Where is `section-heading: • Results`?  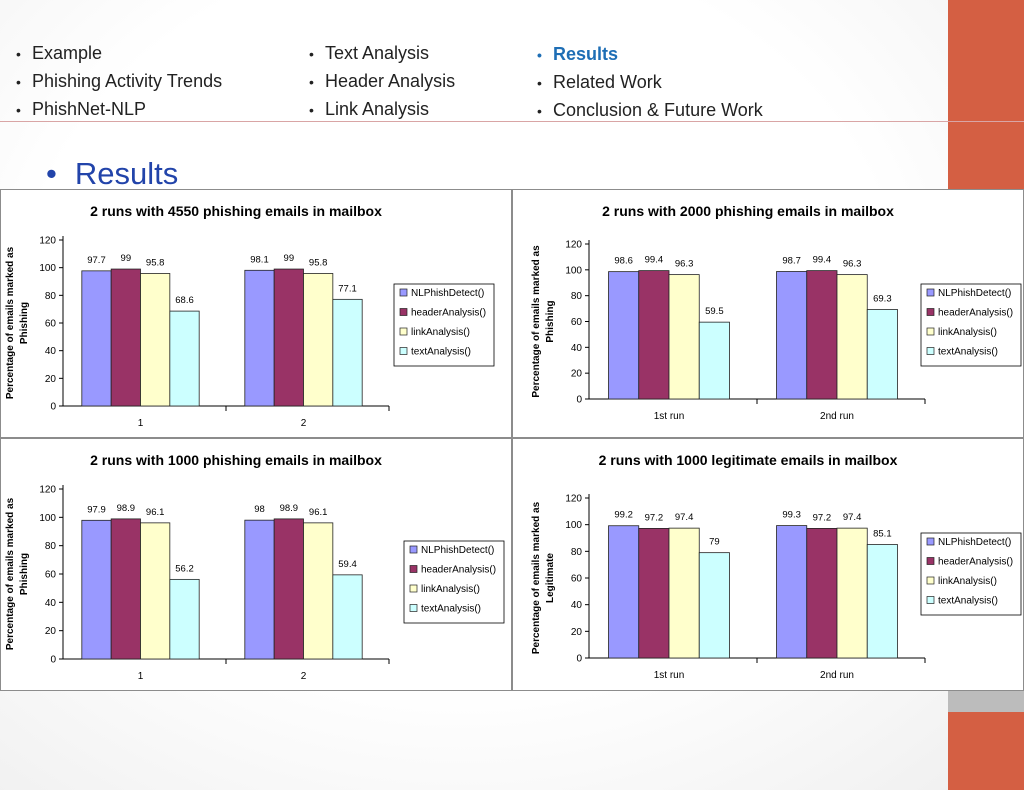 section-heading: • Results is located at coordinates (112, 174).